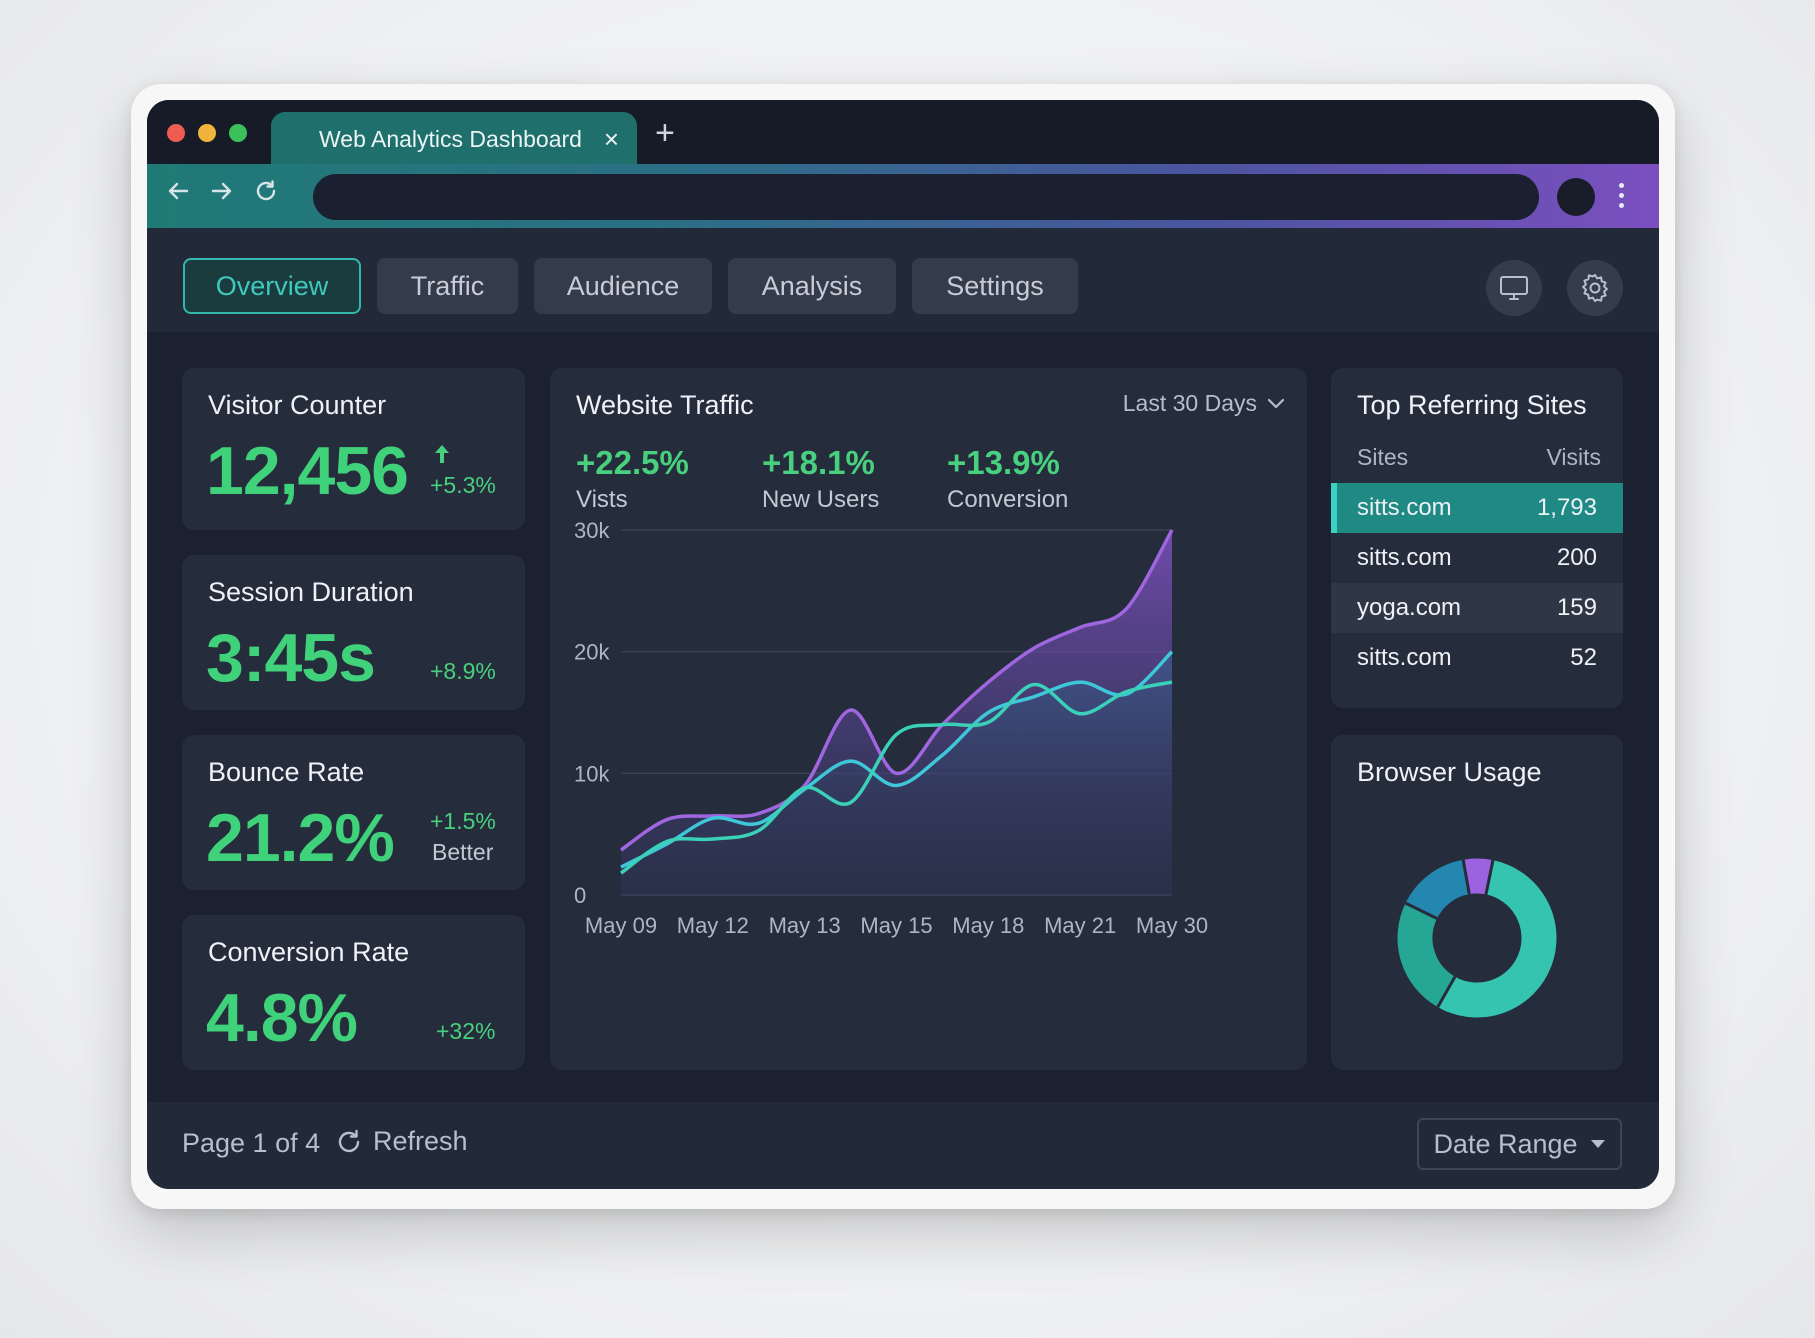 The height and width of the screenshot is (1338, 1815). Describe the element at coordinates (903, 133) in the screenshot. I see `browser-tab-bar: Web Analytics Dashboard × +` at that location.